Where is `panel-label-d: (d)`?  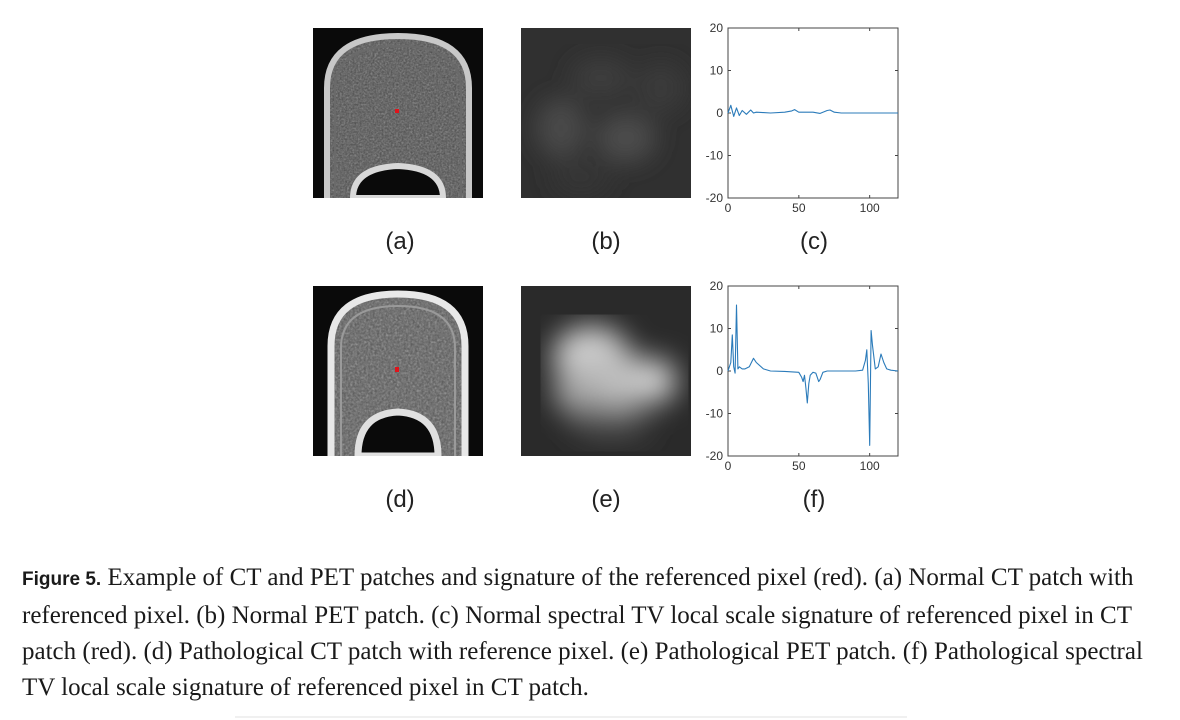
panel-label-d: (d) is located at coordinates (400, 499).